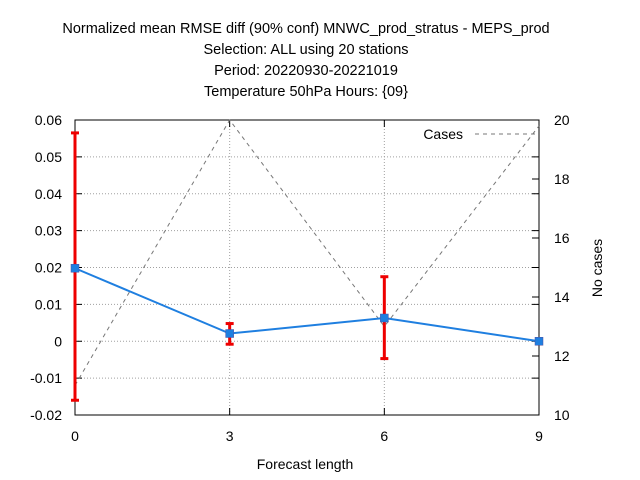  I want to click on legend: Cases, so click(479, 134).